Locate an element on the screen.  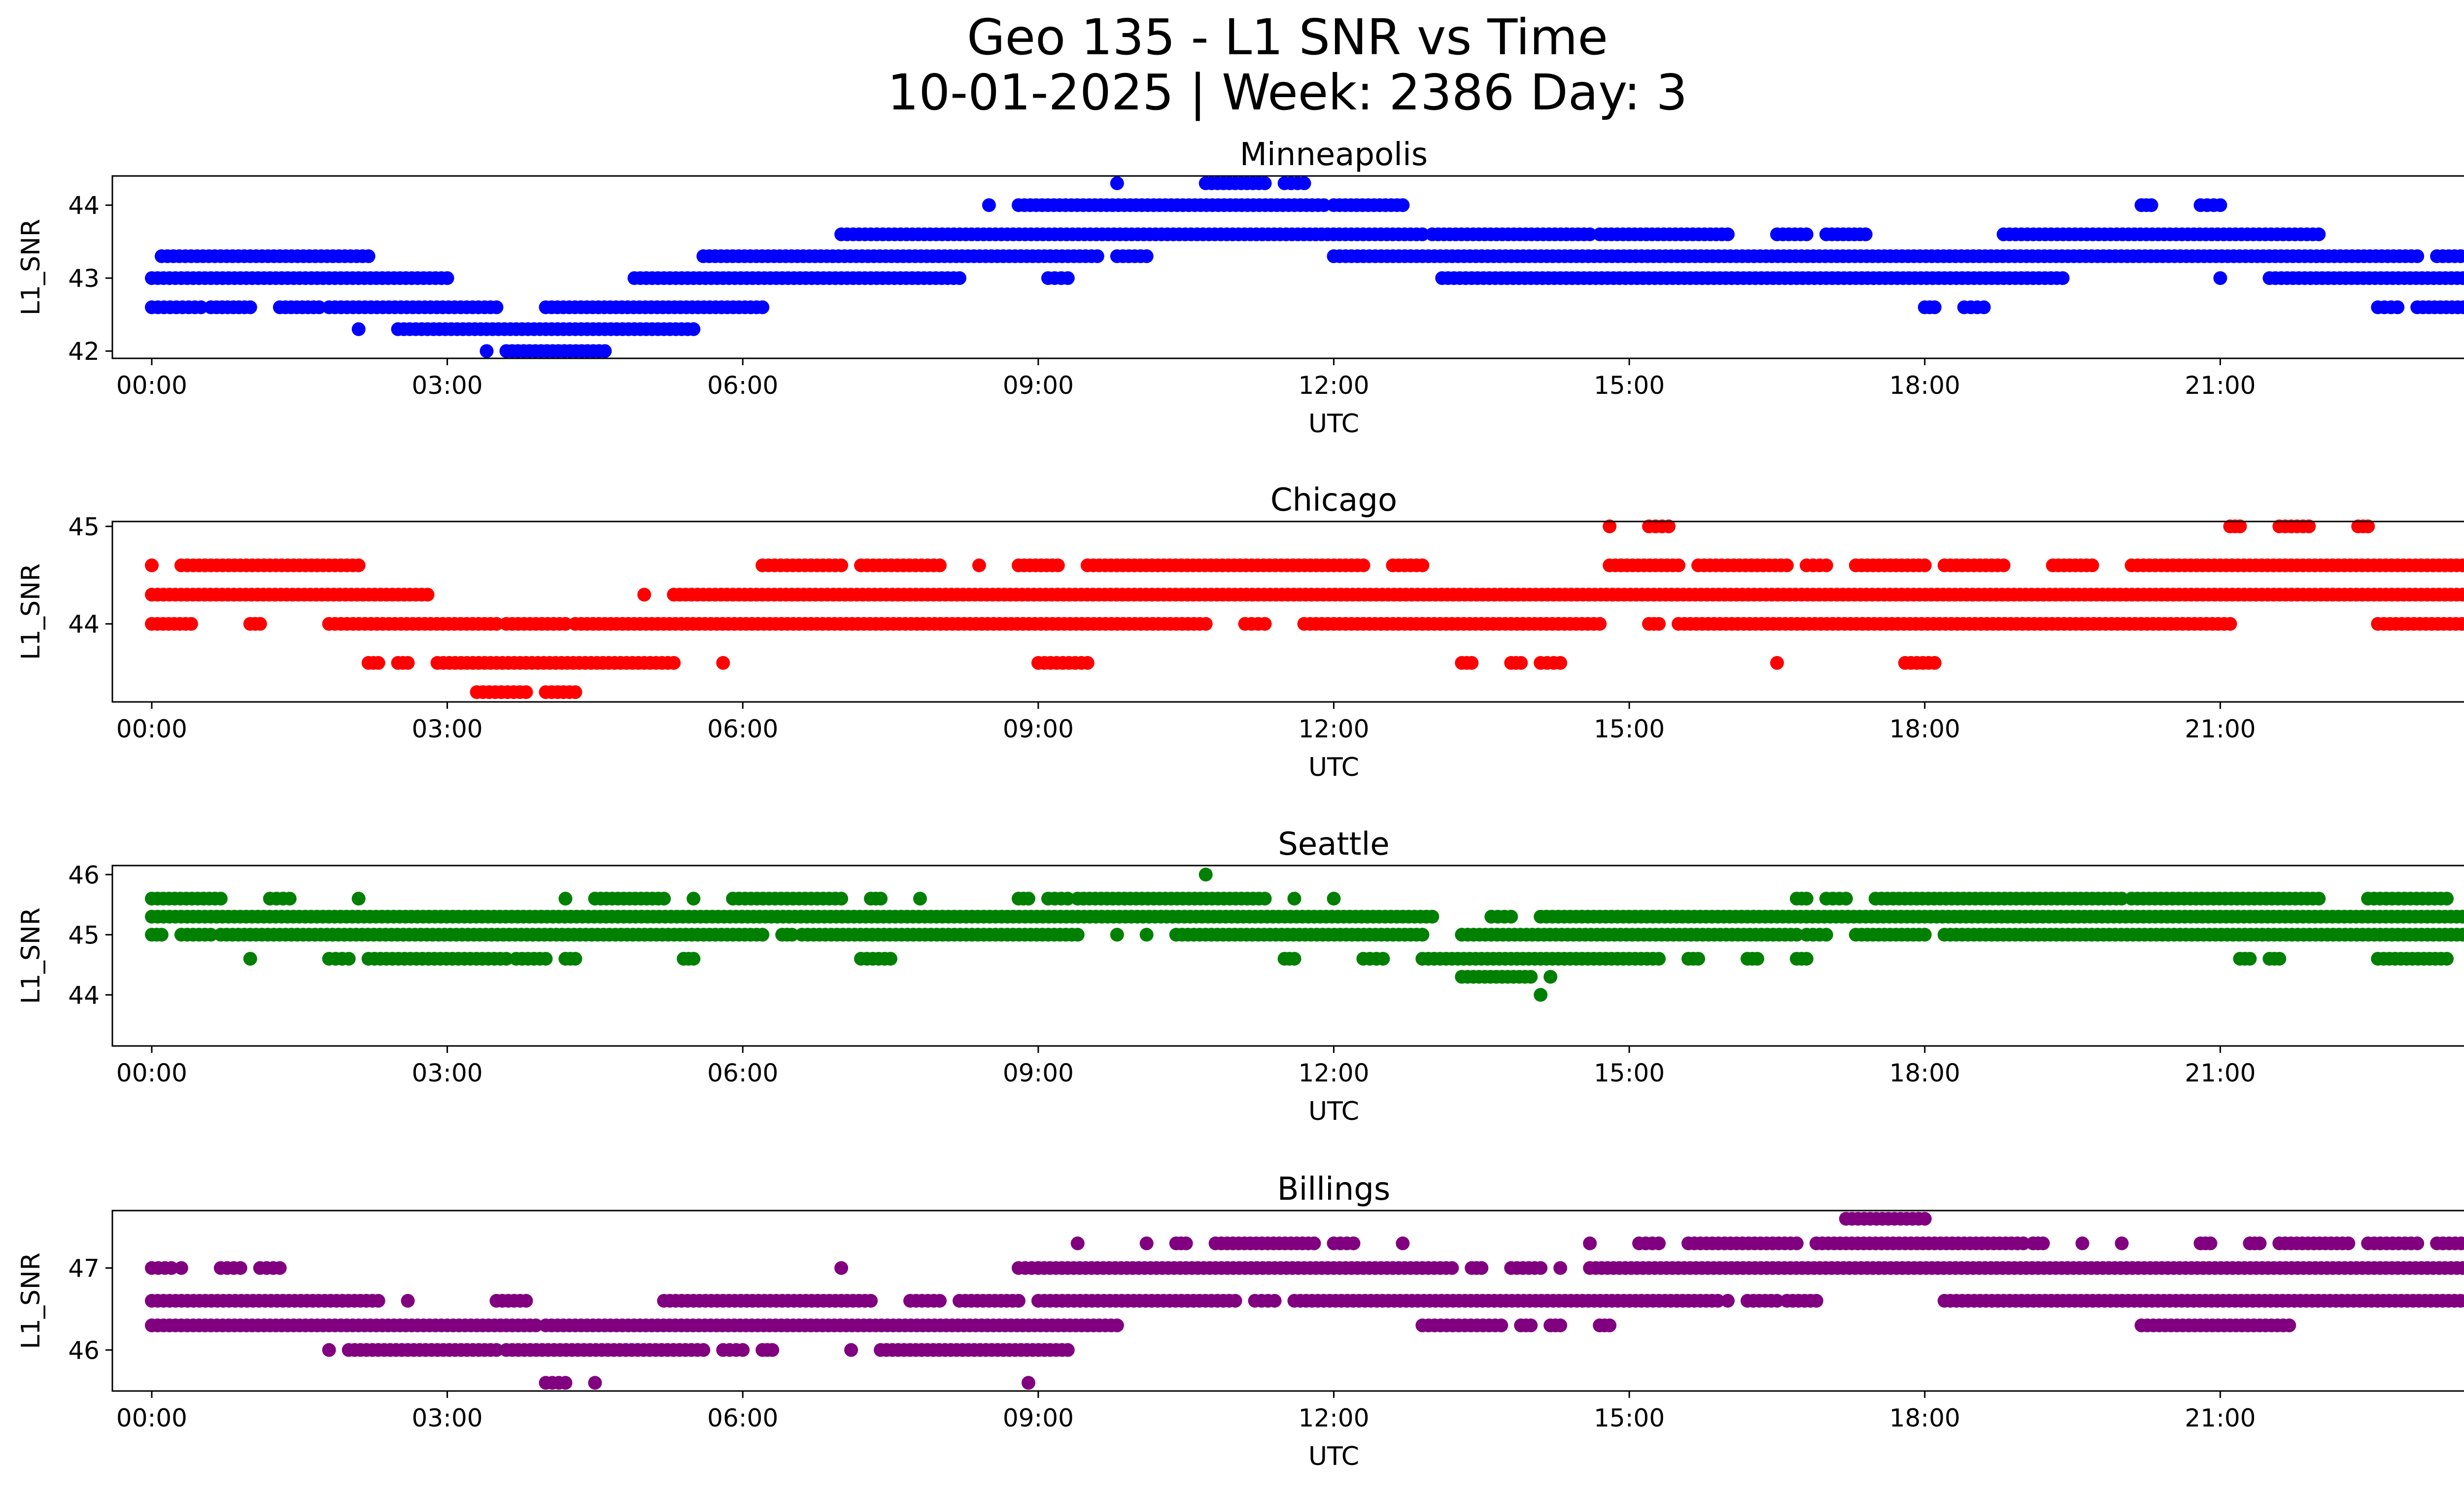
y-axis-label-chicago: L1_SNR is located at coordinates (31, 611).